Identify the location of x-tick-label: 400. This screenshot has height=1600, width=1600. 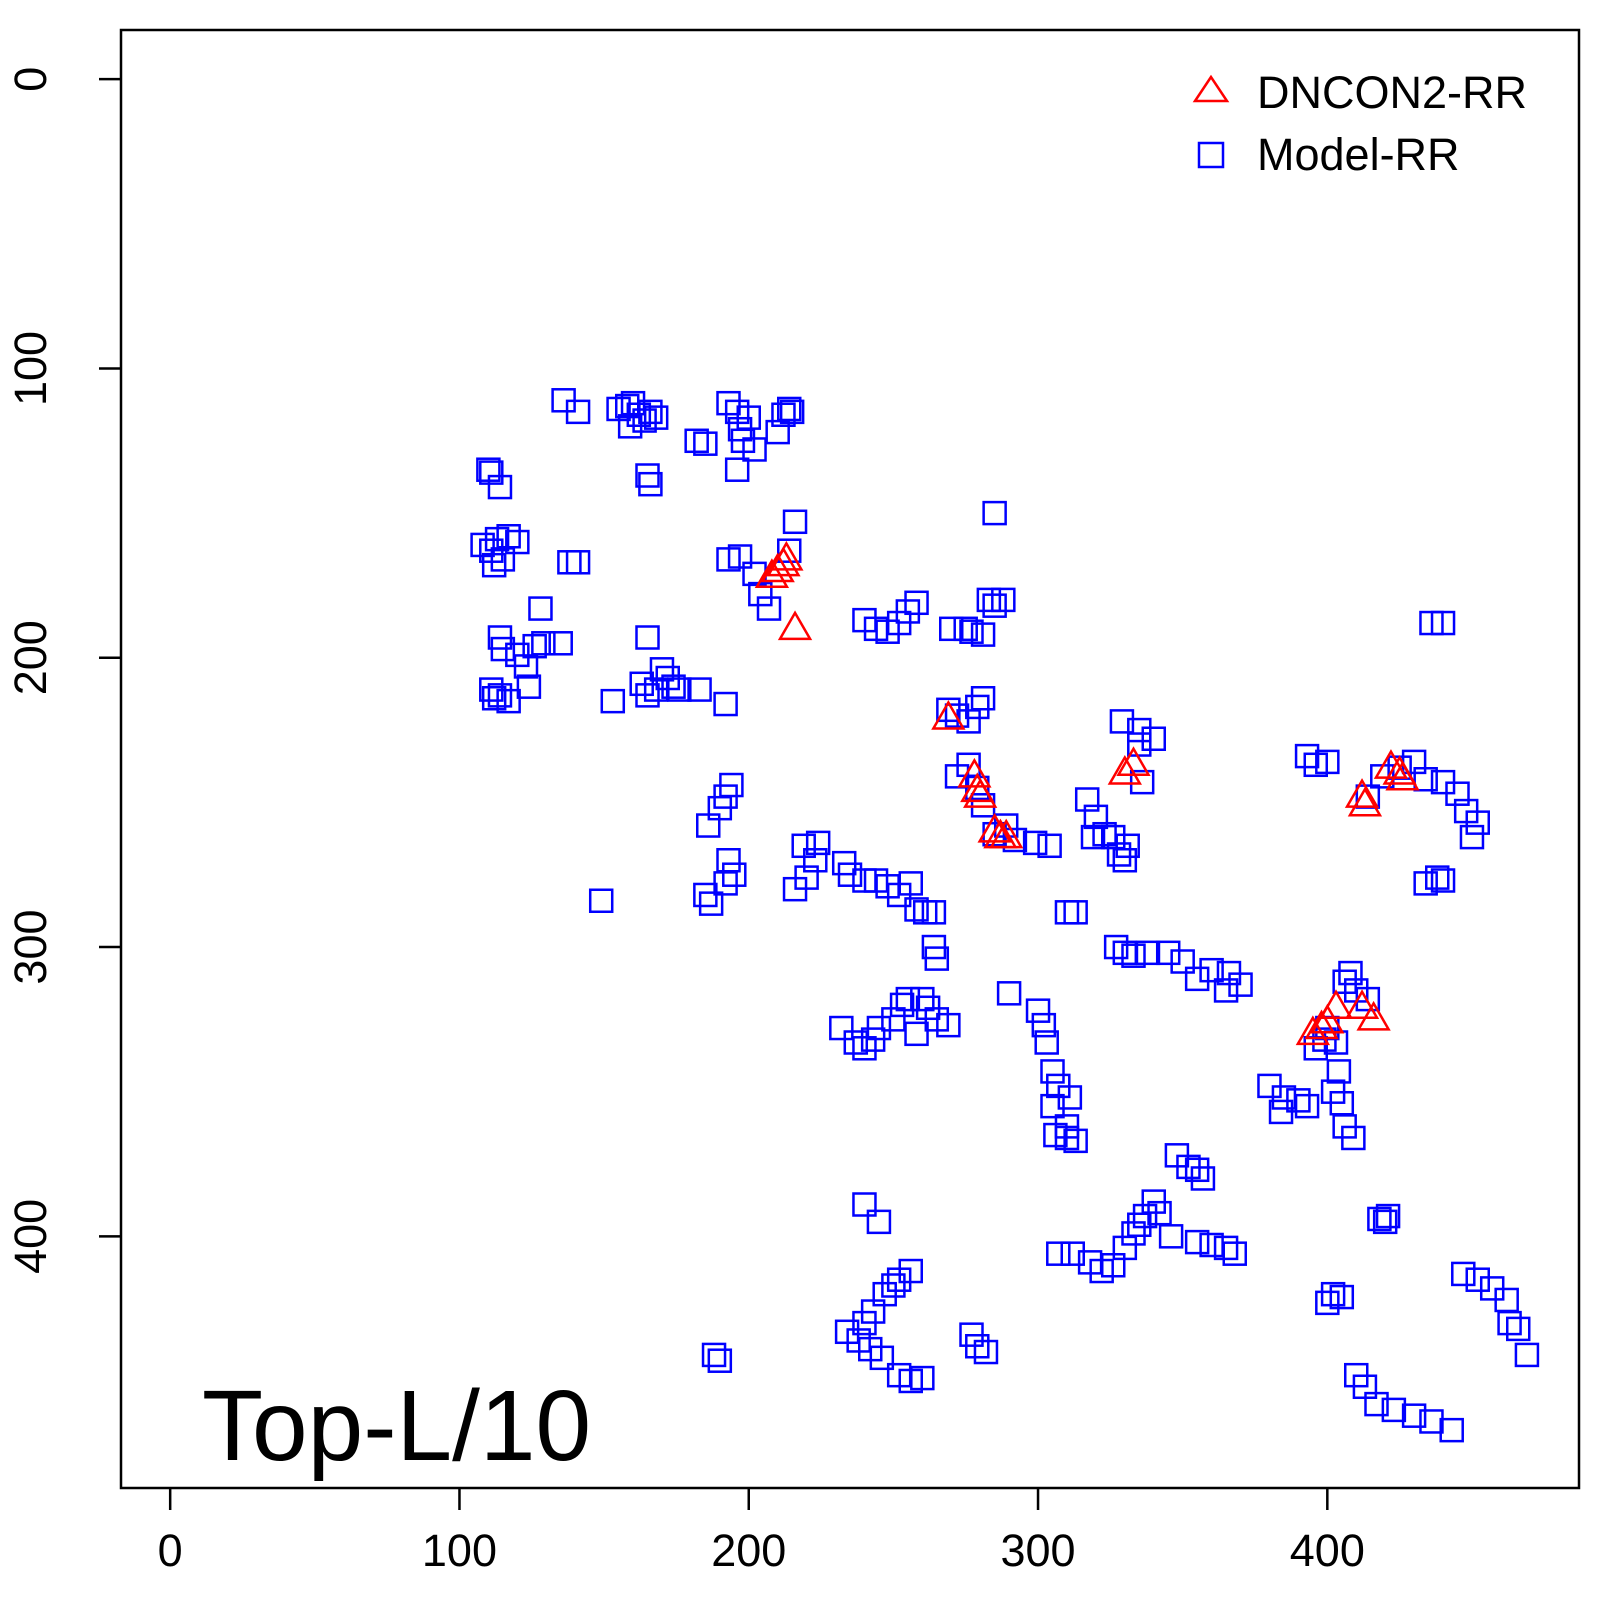
(1327, 1550).